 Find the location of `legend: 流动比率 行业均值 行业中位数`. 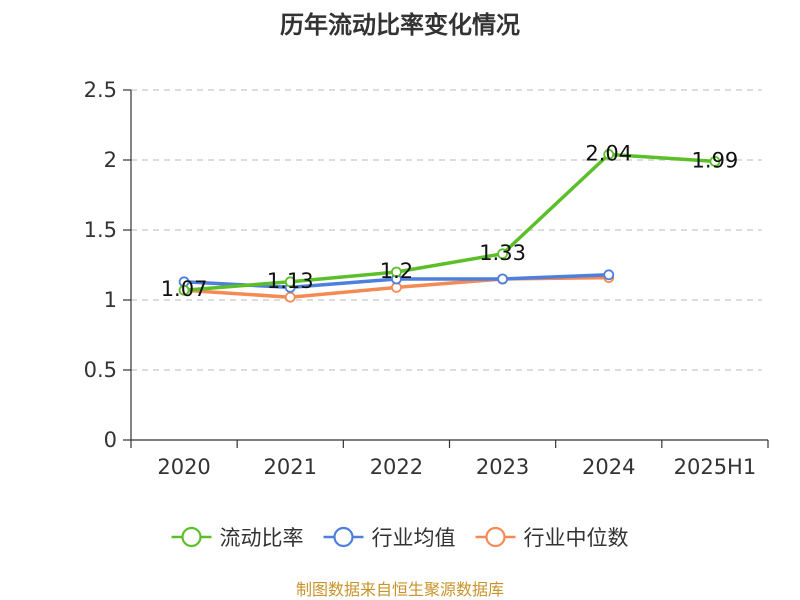

legend: 流动比率 行业均值 行业中位数 is located at coordinates (400, 538).